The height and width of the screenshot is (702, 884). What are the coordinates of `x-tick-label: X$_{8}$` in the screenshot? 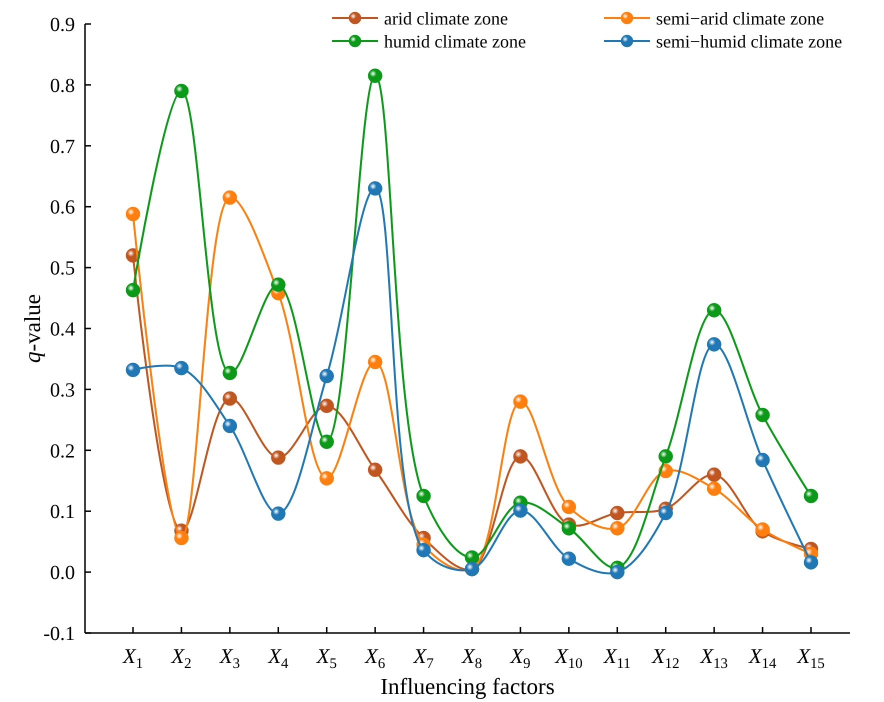 It's located at (471, 658).